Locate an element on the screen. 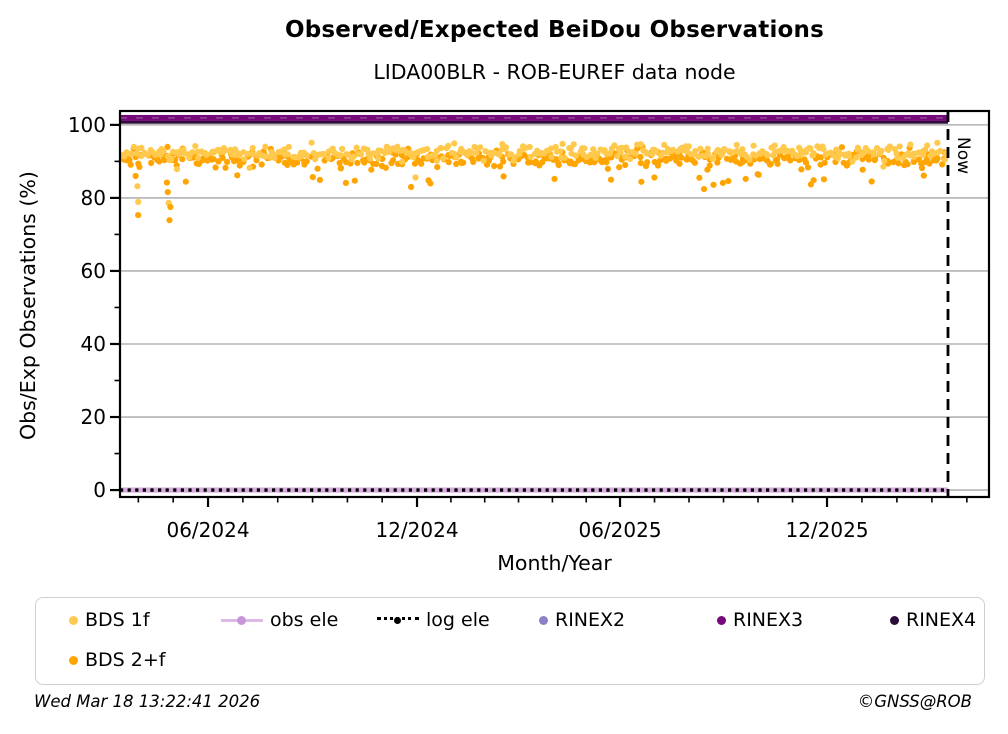 The width and height of the screenshot is (1008, 734). legend-label: BDS 1f is located at coordinates (117, 620).